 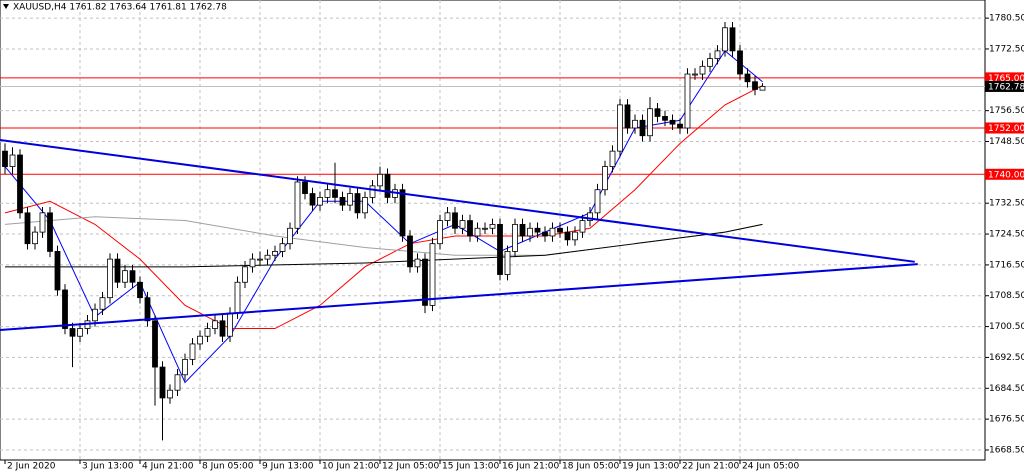 What do you see at coordinates (530, 467) in the screenshot?
I see `x-tick-label: 16 Jun 21:00` at bounding box center [530, 467].